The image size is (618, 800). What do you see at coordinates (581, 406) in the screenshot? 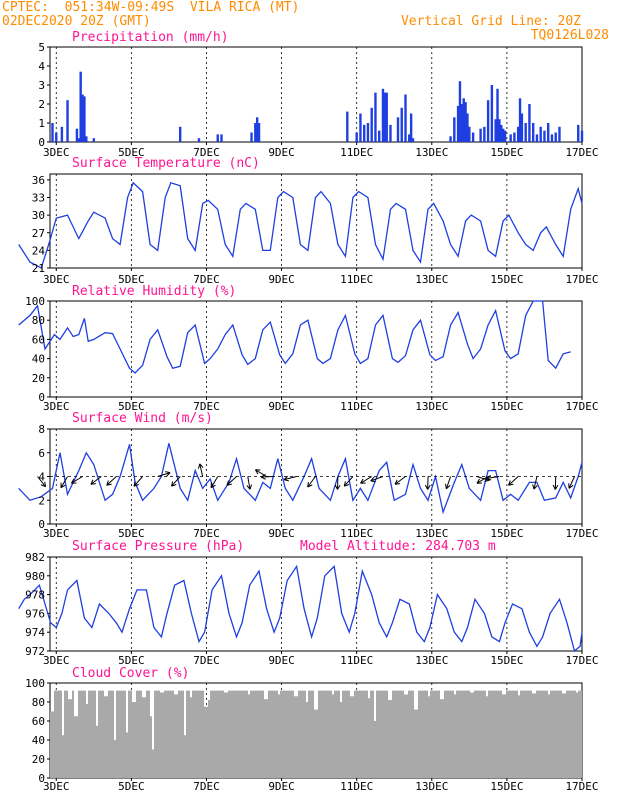
I see `x-tick-label: 17DEC` at bounding box center [581, 406].